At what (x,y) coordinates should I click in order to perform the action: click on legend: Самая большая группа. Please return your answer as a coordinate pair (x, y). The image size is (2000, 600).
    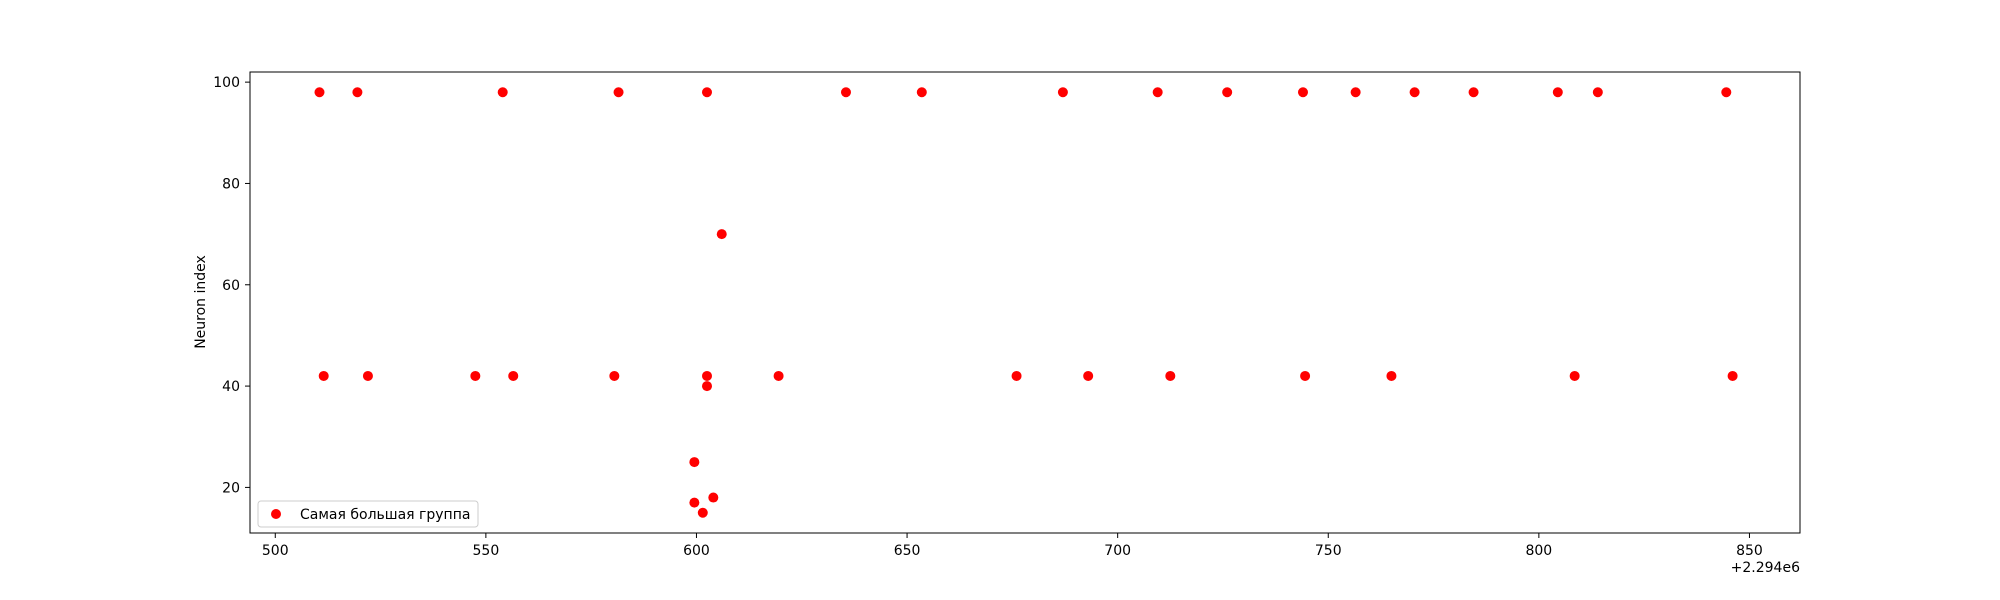
    Looking at the image, I should click on (368, 514).